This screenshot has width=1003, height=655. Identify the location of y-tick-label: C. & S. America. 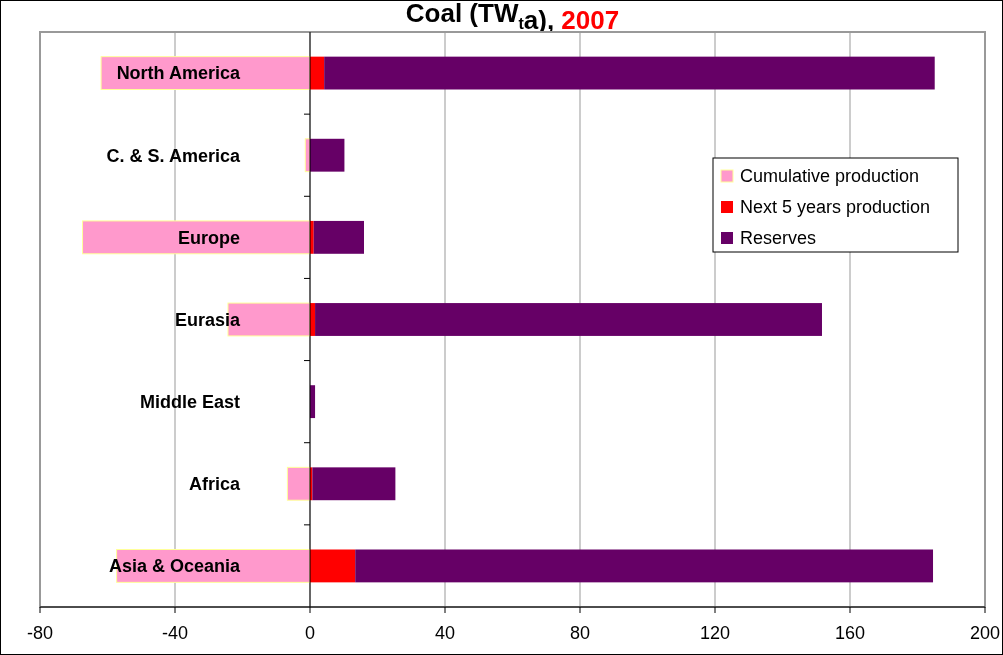
(173, 155).